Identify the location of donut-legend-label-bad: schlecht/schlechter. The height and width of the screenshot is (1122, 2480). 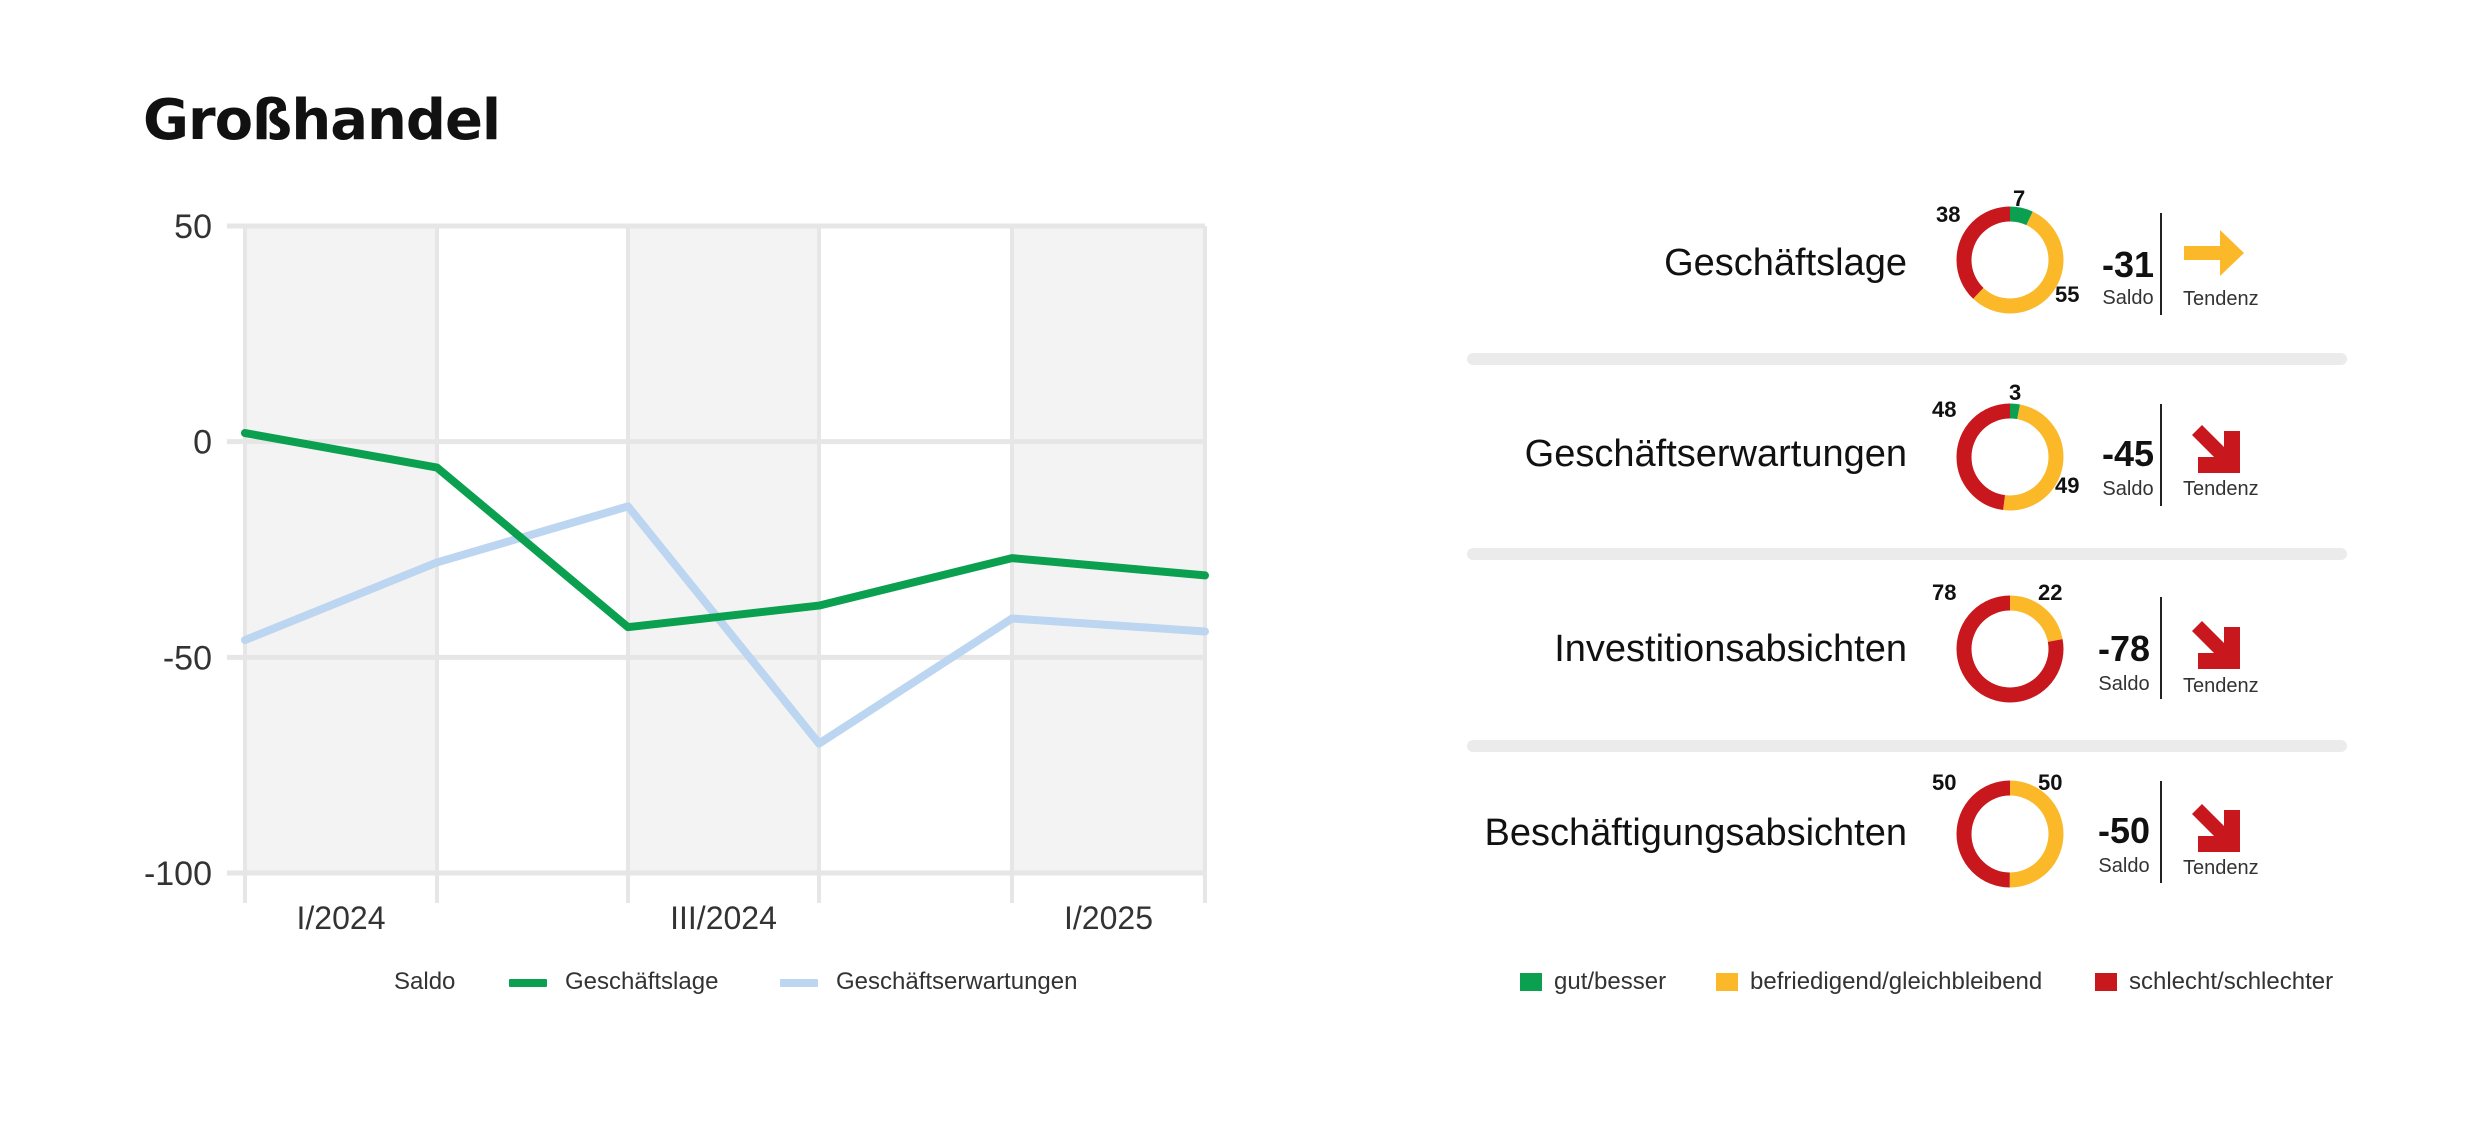
(2231, 981).